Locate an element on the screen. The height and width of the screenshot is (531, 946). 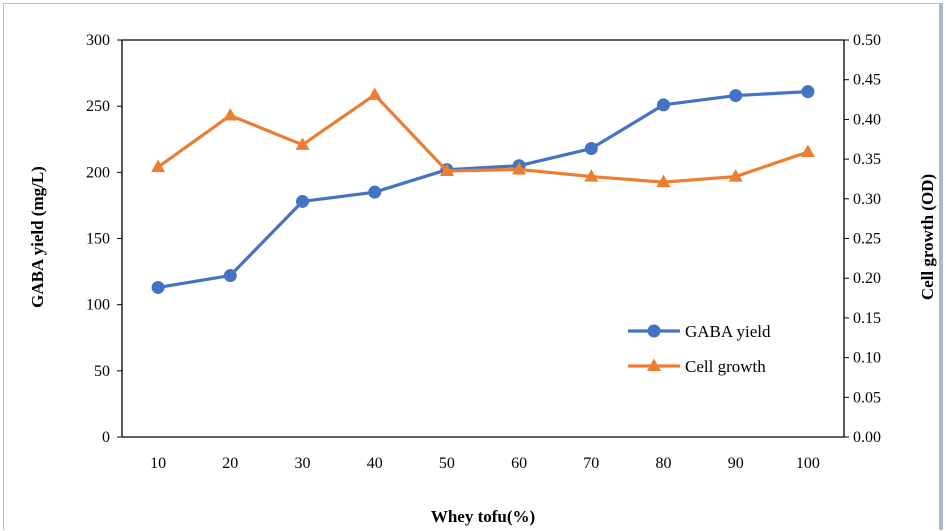
left-tick-label: 200 is located at coordinates (98, 172).